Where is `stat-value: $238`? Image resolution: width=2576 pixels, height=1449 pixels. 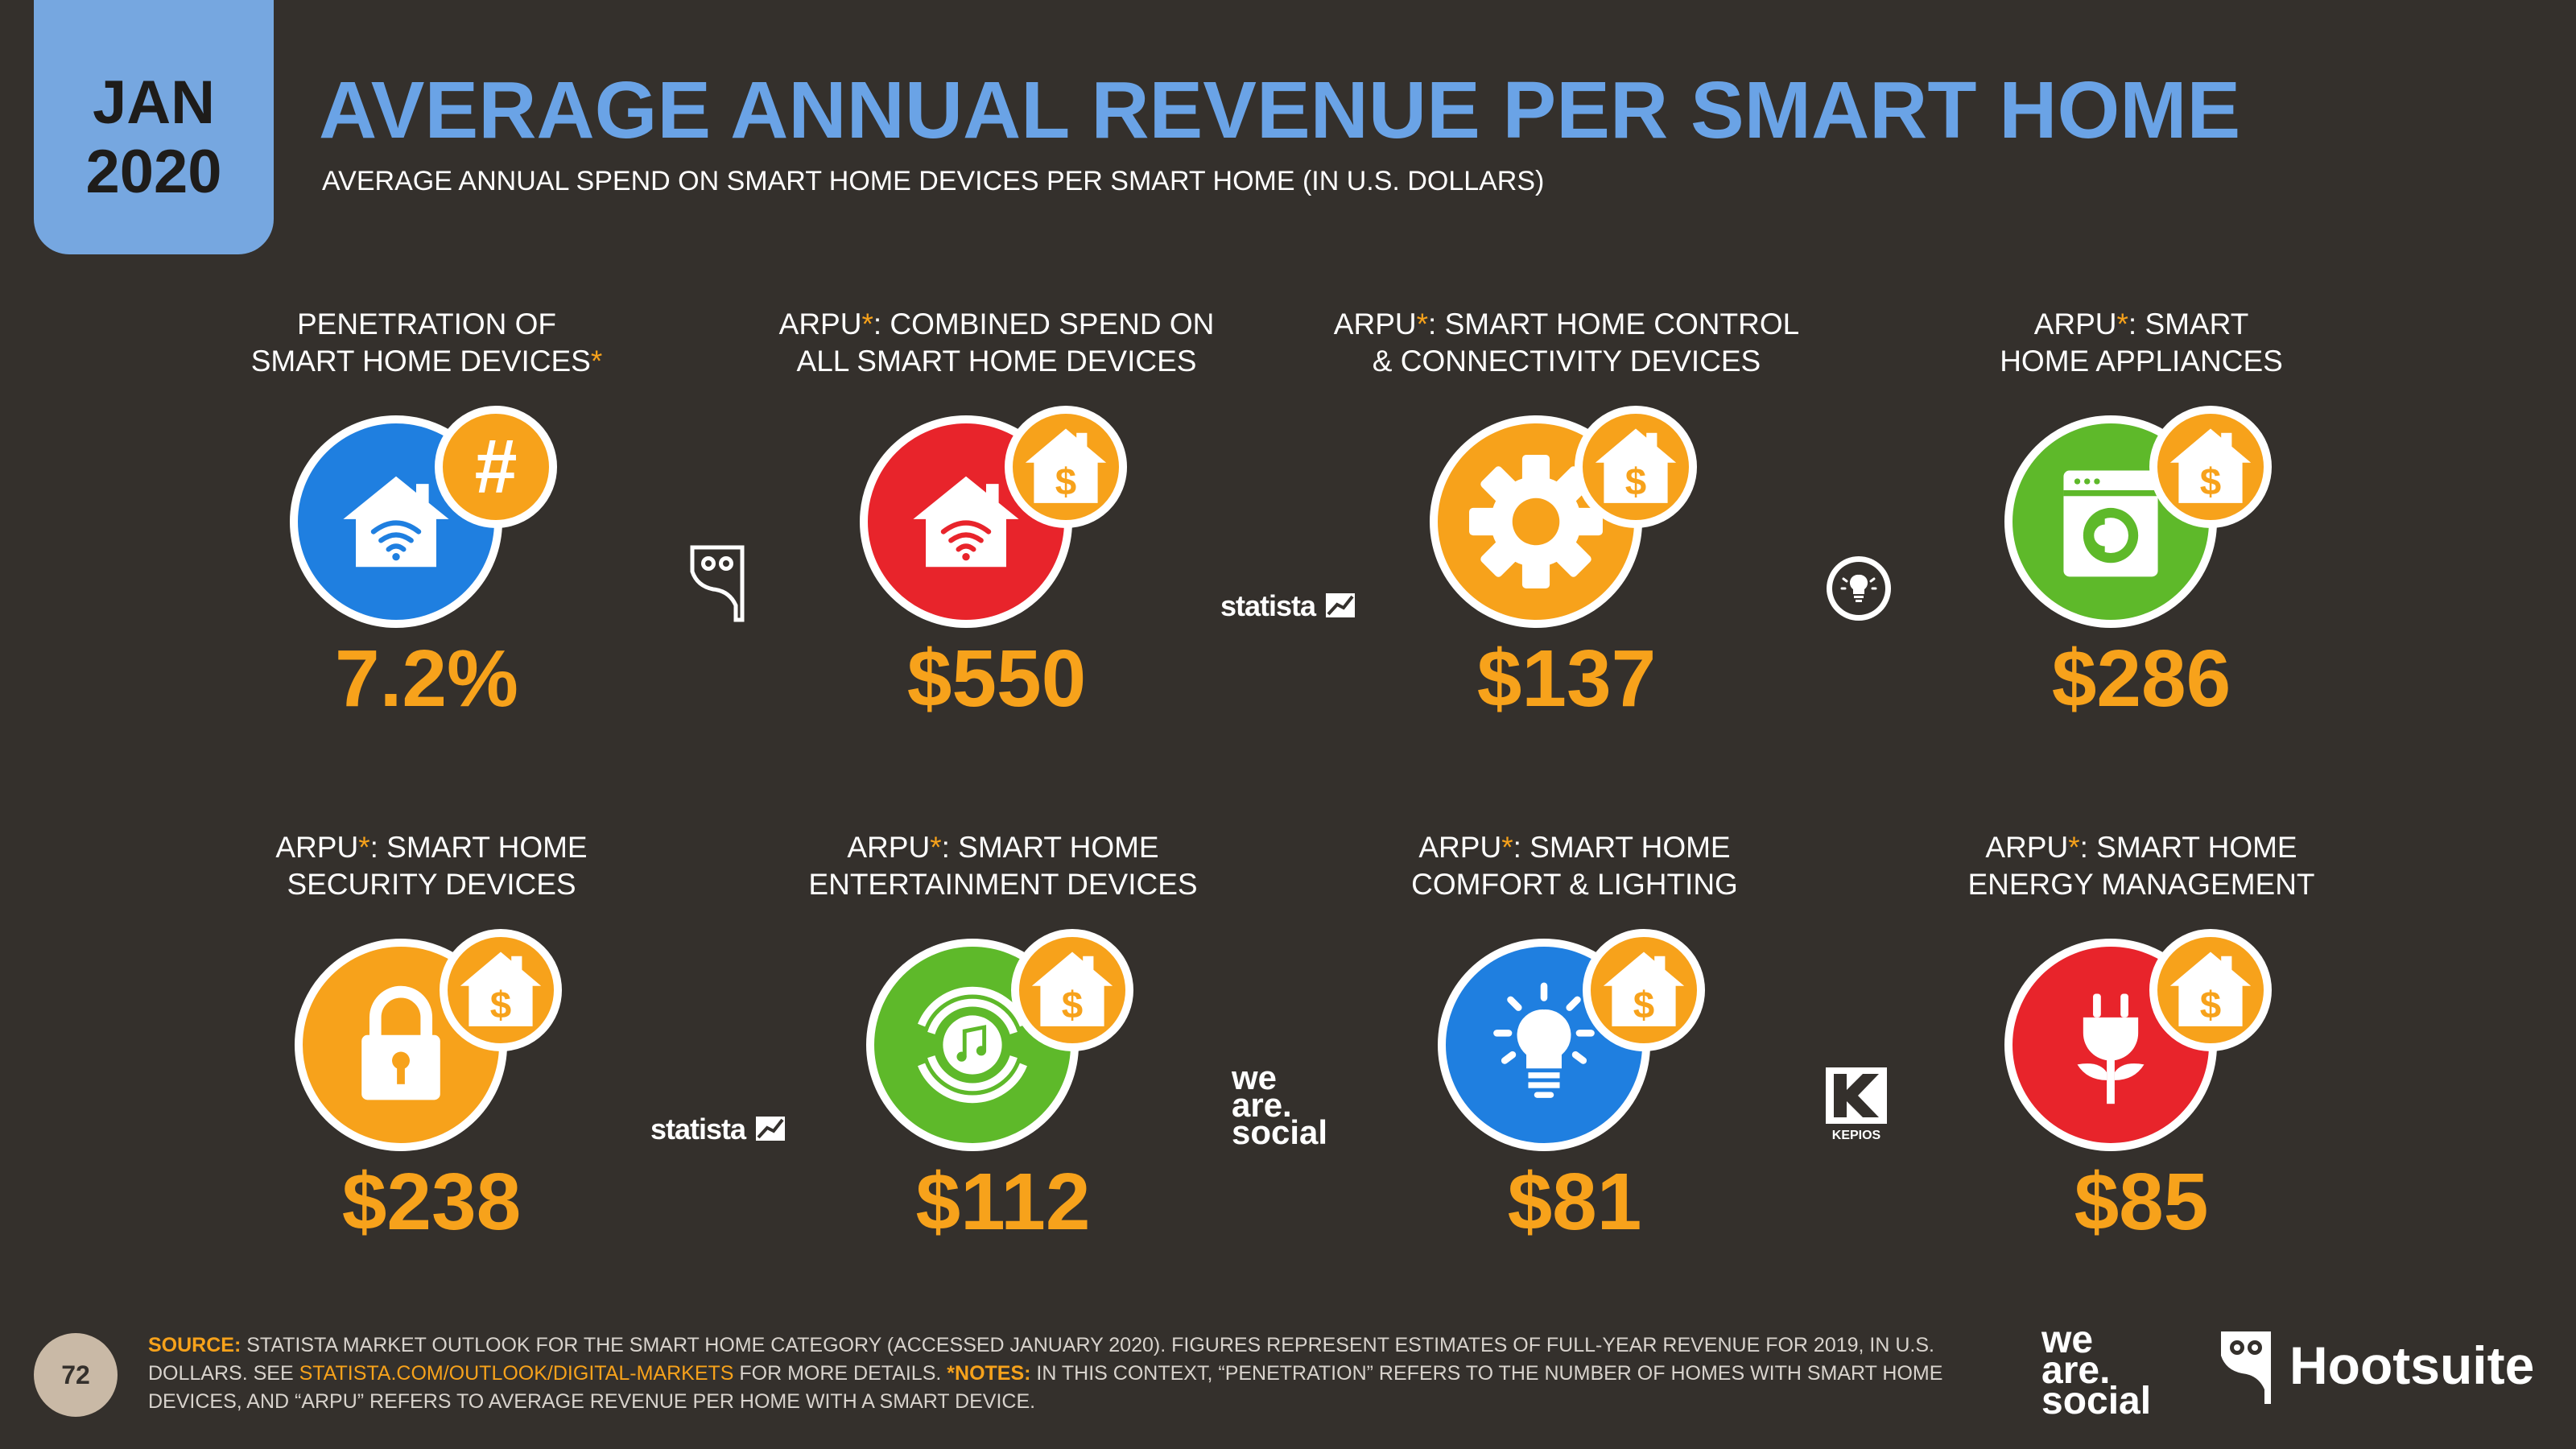
stat-value: $238 is located at coordinates (431, 1202).